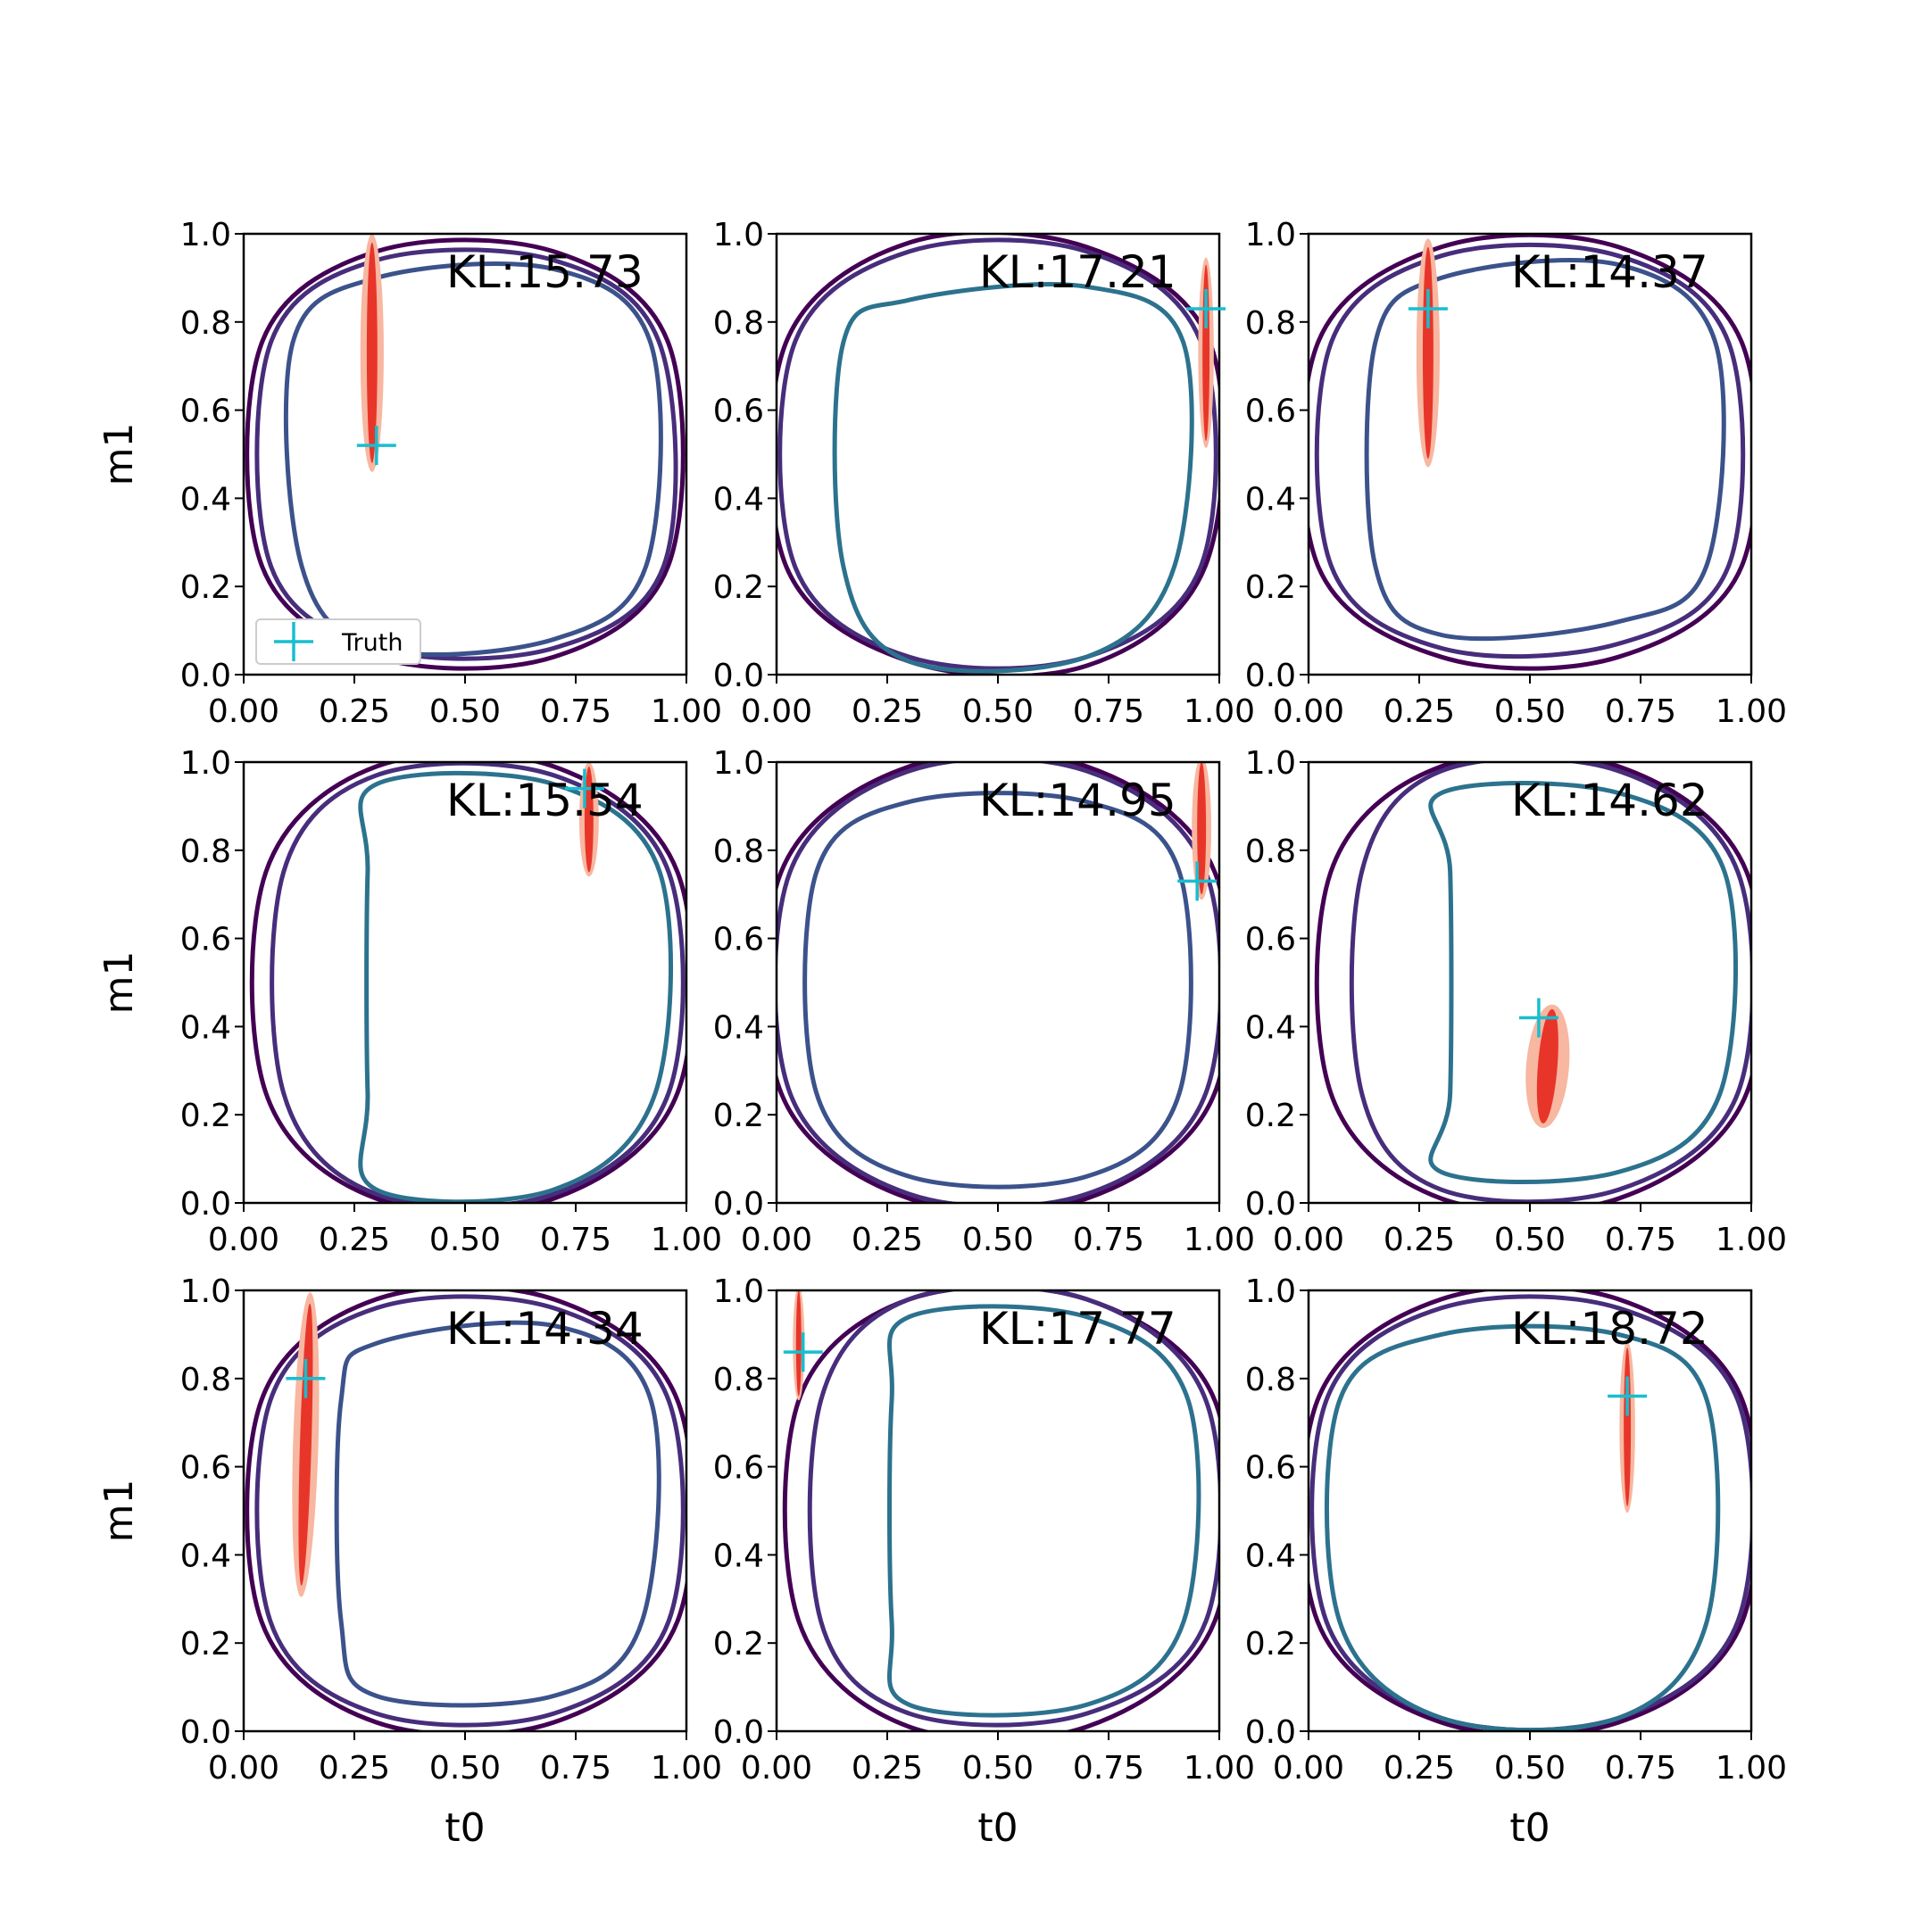 Image resolution: width=1928 pixels, height=1932 pixels. Describe the element at coordinates (545, 800) in the screenshot. I see `kl-annotation: KL:15.54` at that location.